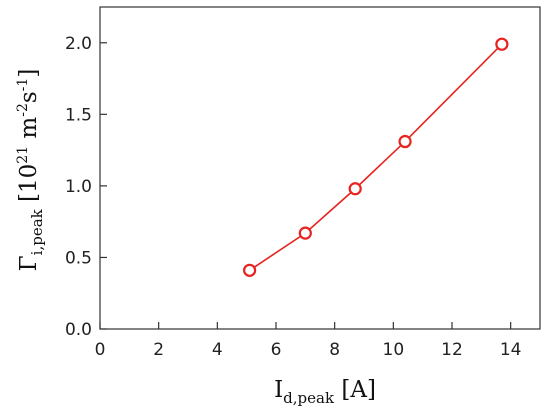 The image size is (550, 419). Describe the element at coordinates (158, 350) in the screenshot. I see `x-tick-label: 2` at that location.